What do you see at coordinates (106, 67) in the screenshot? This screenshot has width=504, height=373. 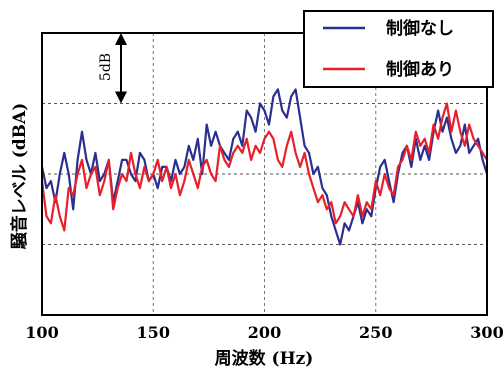 I see `scale-marker-label: 5dB` at bounding box center [106, 67].